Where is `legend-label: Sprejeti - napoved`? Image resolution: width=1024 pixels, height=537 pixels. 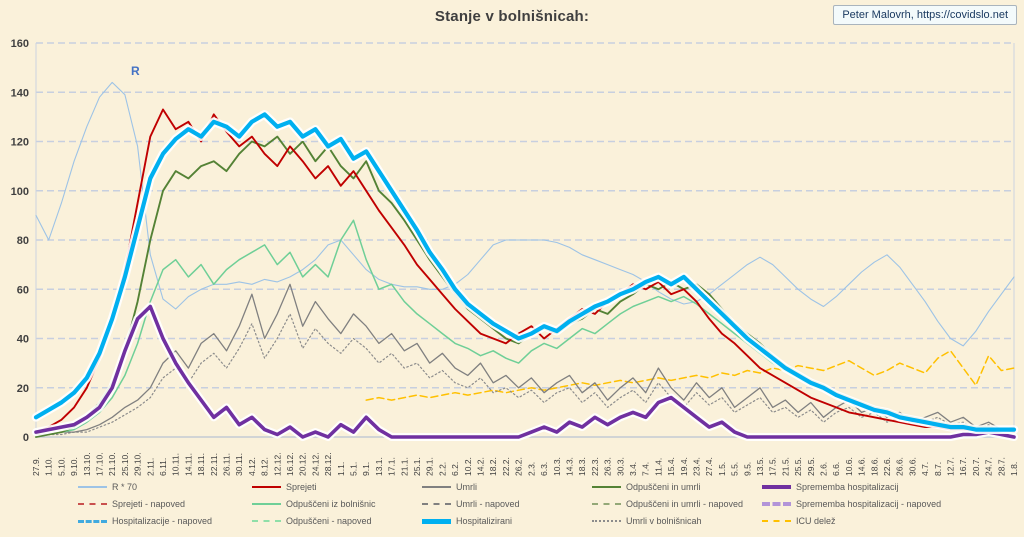
legend-label: Sprejeti - napoved is located at coordinates (149, 504).